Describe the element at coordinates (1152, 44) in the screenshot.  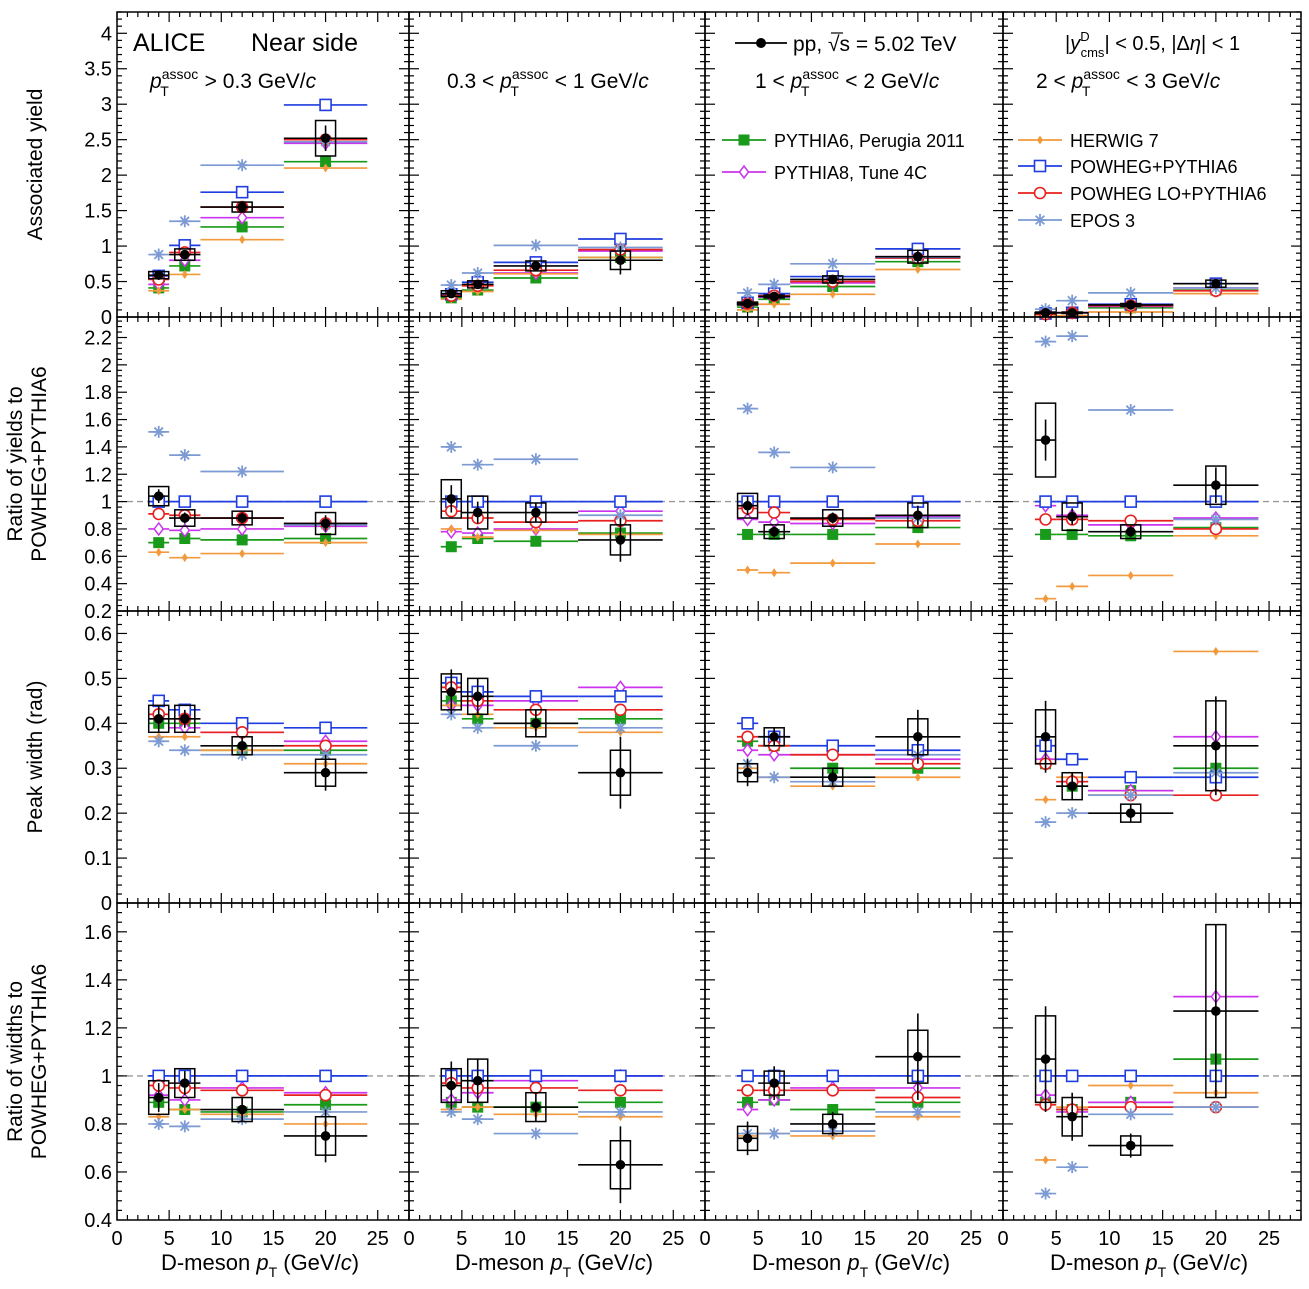
I see `cut-label: |yD cms| < 0.5, |Δη| < 1` at that location.